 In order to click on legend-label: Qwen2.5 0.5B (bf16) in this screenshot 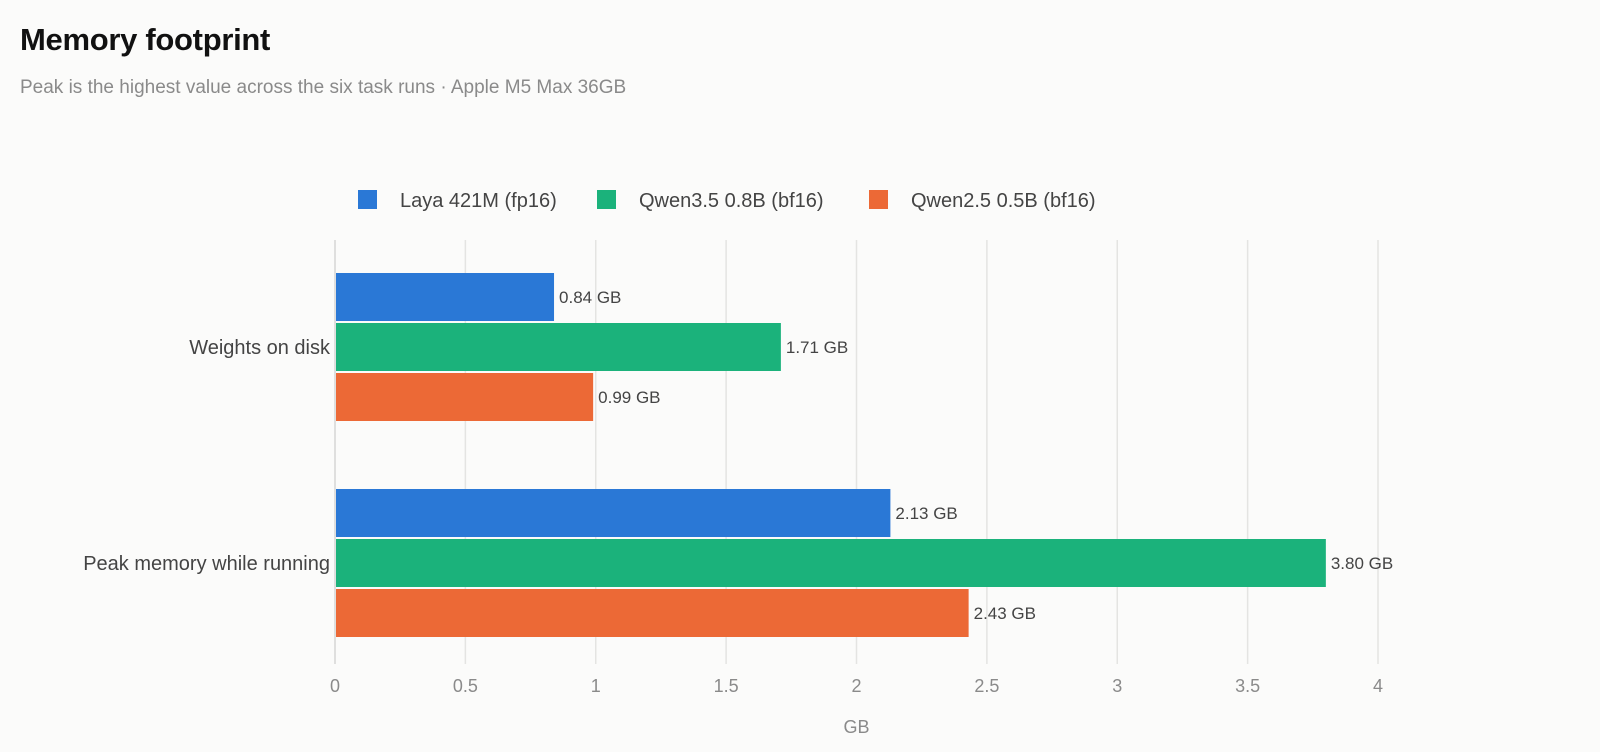, I will do `click(1003, 201)`.